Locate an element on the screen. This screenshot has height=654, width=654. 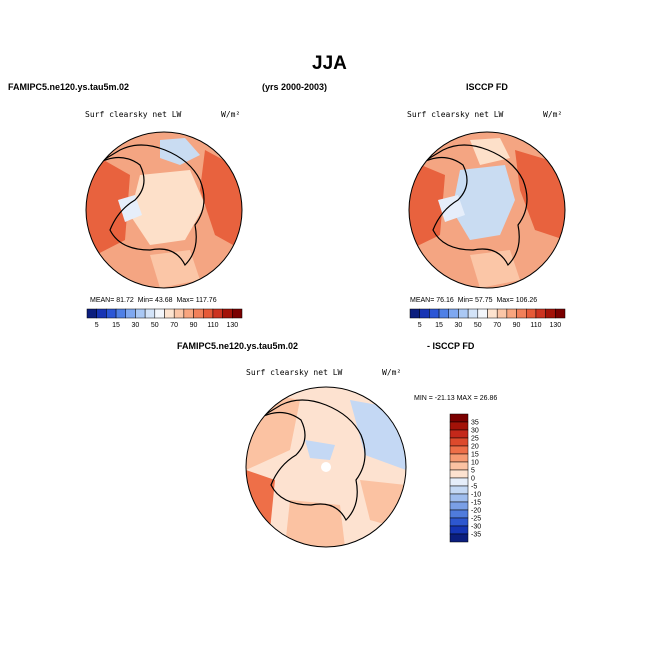
panel3-colorbar-tick-label: 30 is located at coordinates (475, 431).